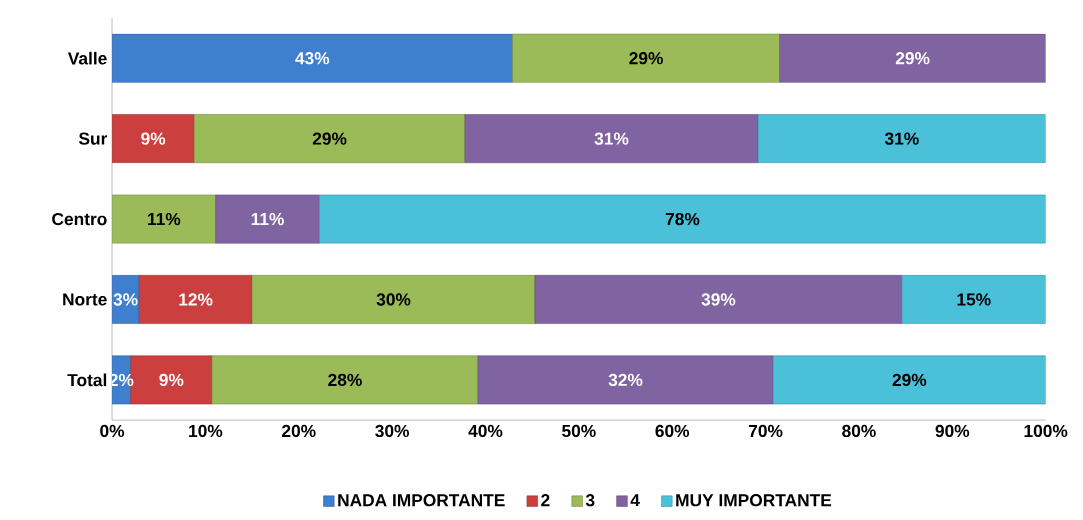 This screenshot has width=1083, height=520. Describe the element at coordinates (952, 431) in the screenshot. I see `x-tick-label: 90%` at that location.